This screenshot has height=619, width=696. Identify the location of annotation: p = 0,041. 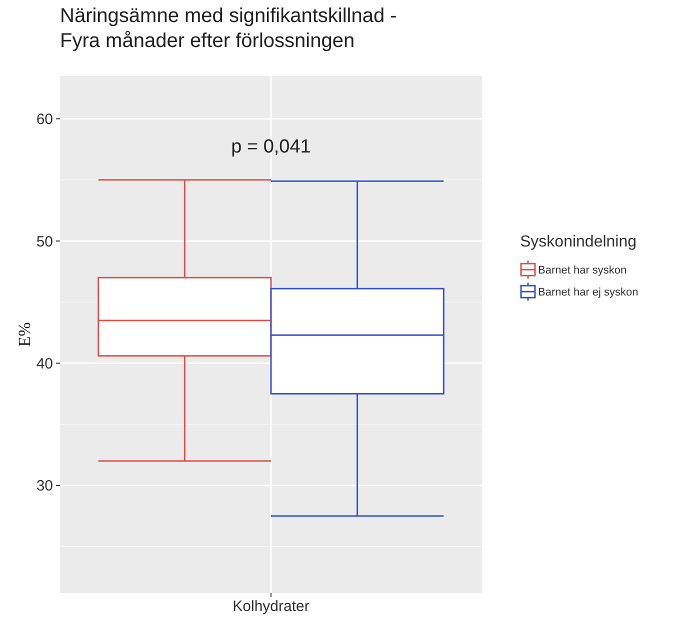
(271, 147).